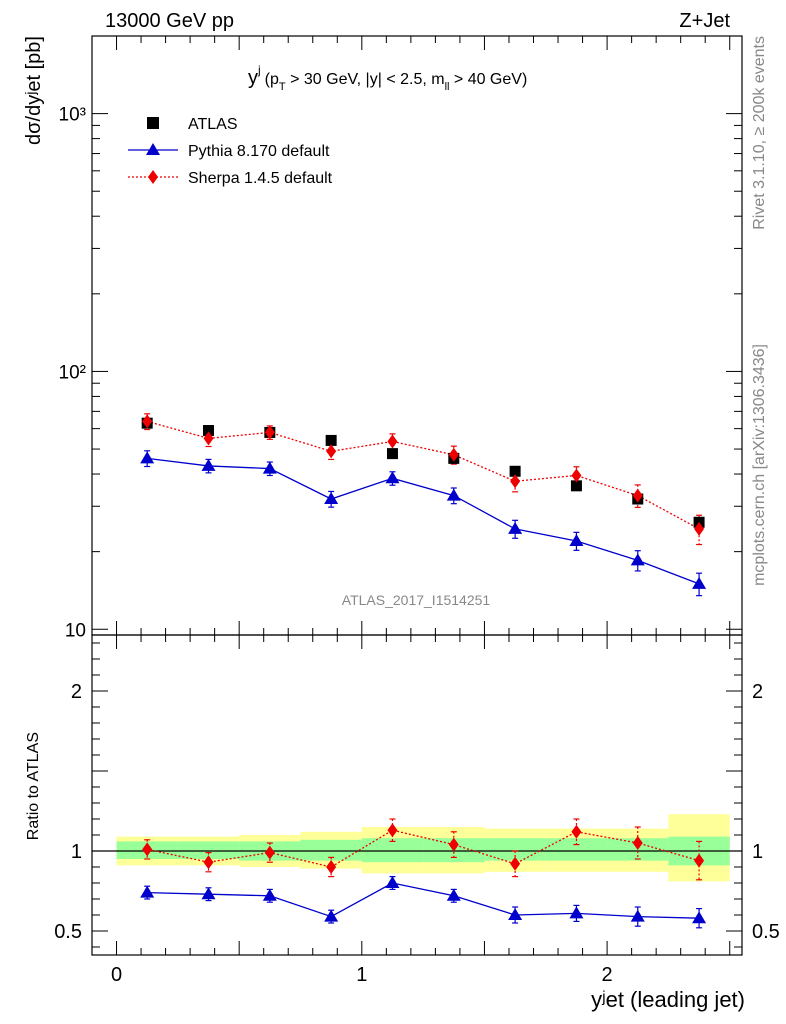 This screenshot has width=786, height=1024. Describe the element at coordinates (488, 79) in the screenshot. I see `cut-post: > 40 GeV)` at that location.